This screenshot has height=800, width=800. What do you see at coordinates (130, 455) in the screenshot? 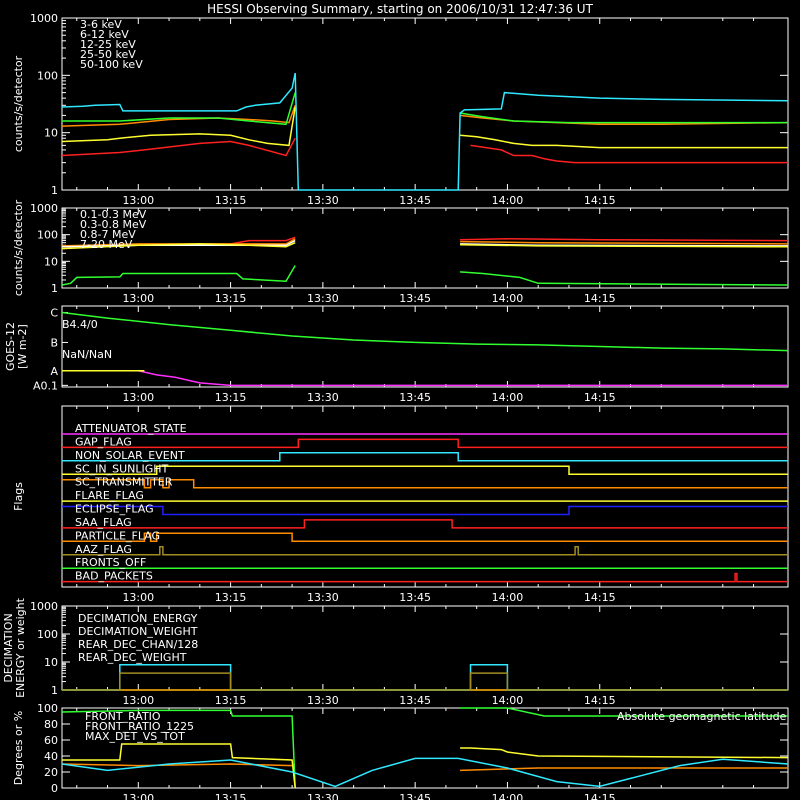
I see `flag-label: NON_SOLAR_EVENT` at bounding box center [130, 455].